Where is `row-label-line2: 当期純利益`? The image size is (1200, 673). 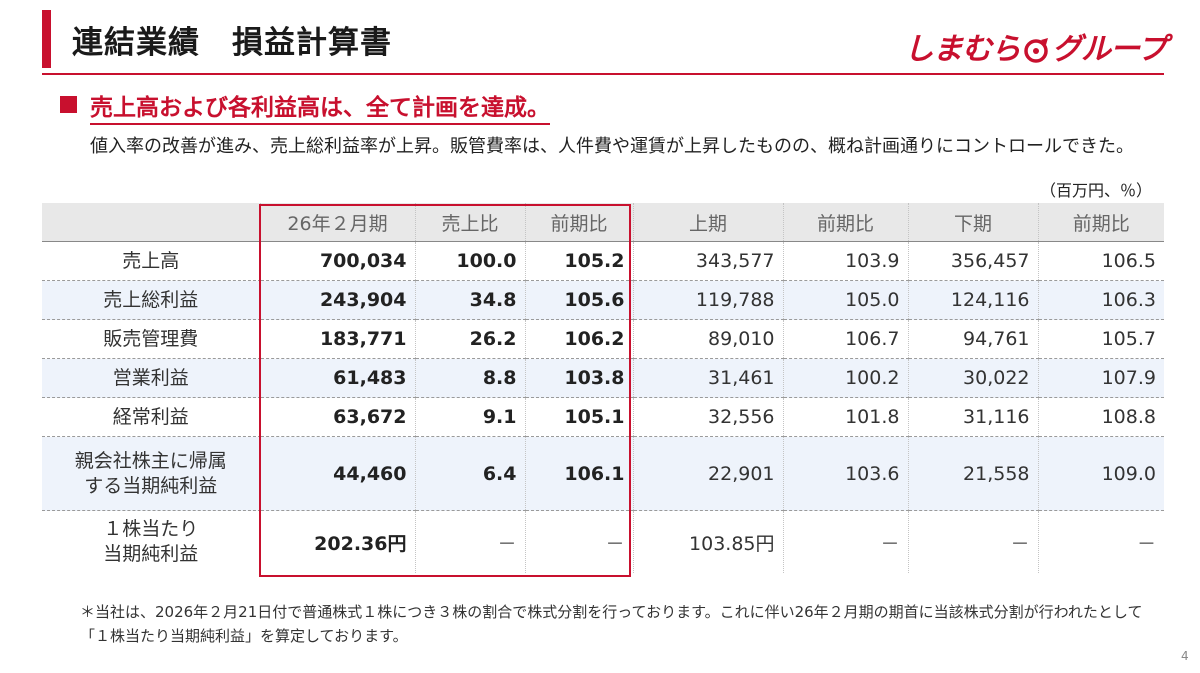 row-label-line2: 当期純利益 is located at coordinates (151, 554).